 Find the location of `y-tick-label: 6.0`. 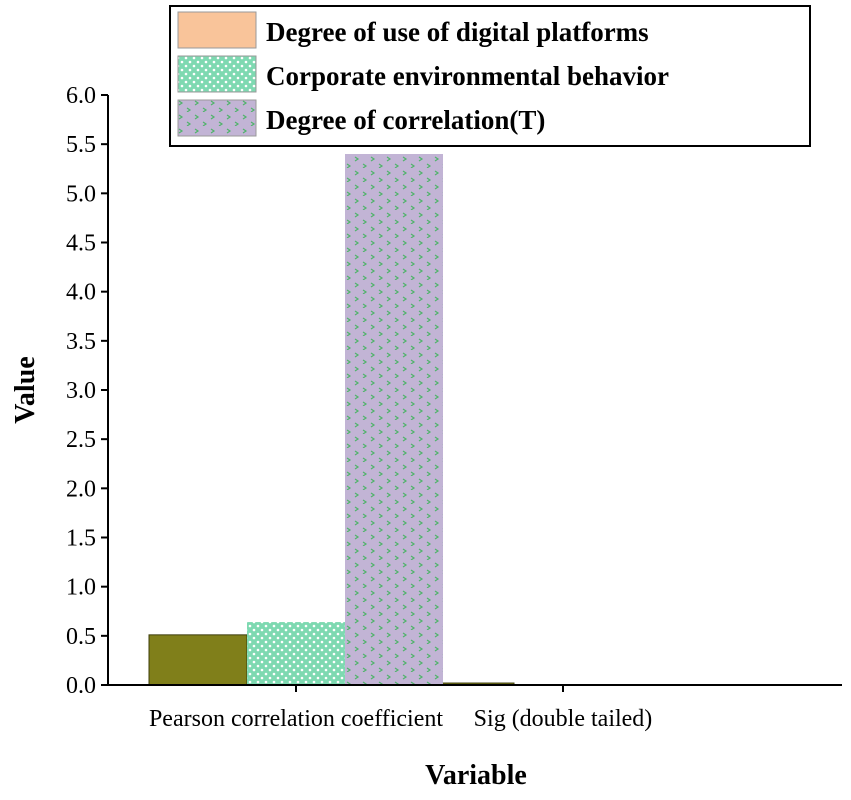

y-tick-label: 6.0 is located at coordinates (81, 96).